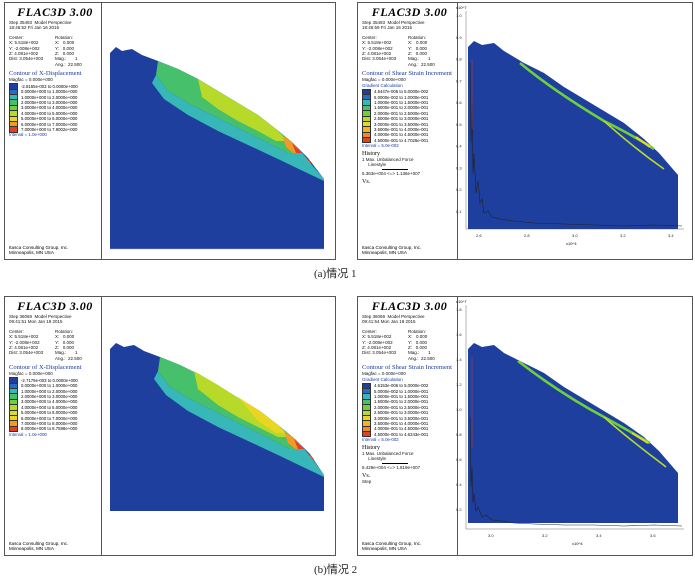 The image size is (695, 581). Describe the element at coordinates (49, 129) in the screenshot. I see `legend-range: 7.0000e+000 to 7.9002e+000` at that location.